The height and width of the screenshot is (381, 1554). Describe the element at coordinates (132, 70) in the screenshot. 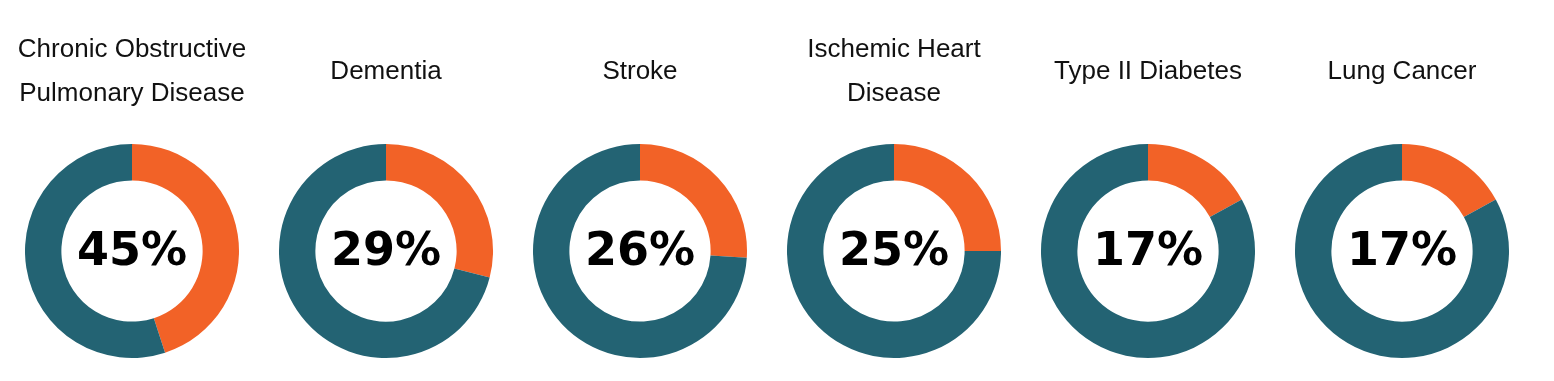

I see `chart-title: Chronic Obstructive Pulmonary Disease` at that location.